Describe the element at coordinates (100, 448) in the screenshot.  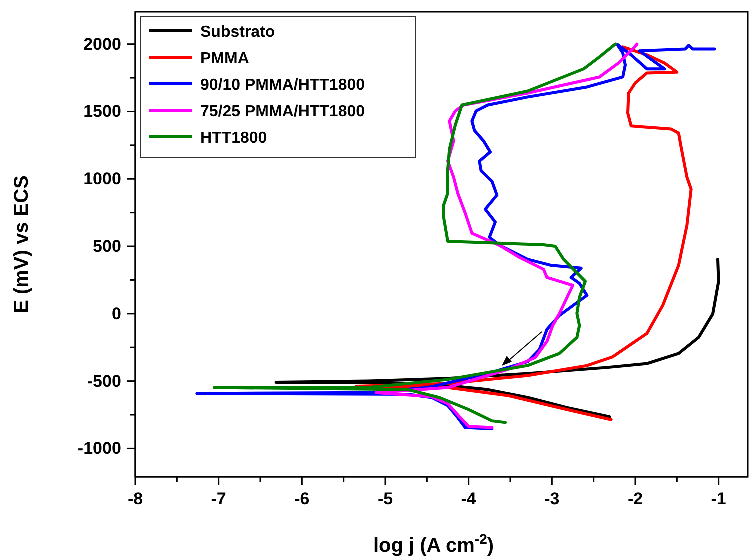
I see `y-tick-label: -1000` at that location.